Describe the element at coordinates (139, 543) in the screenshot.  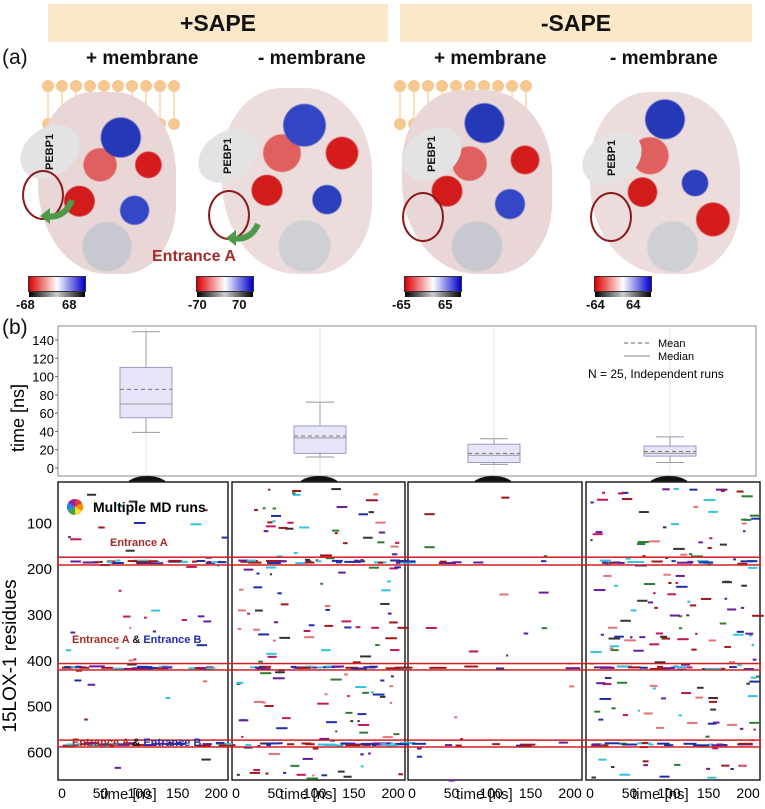
I see `entrance-a-annotation: Entrance A` at that location.